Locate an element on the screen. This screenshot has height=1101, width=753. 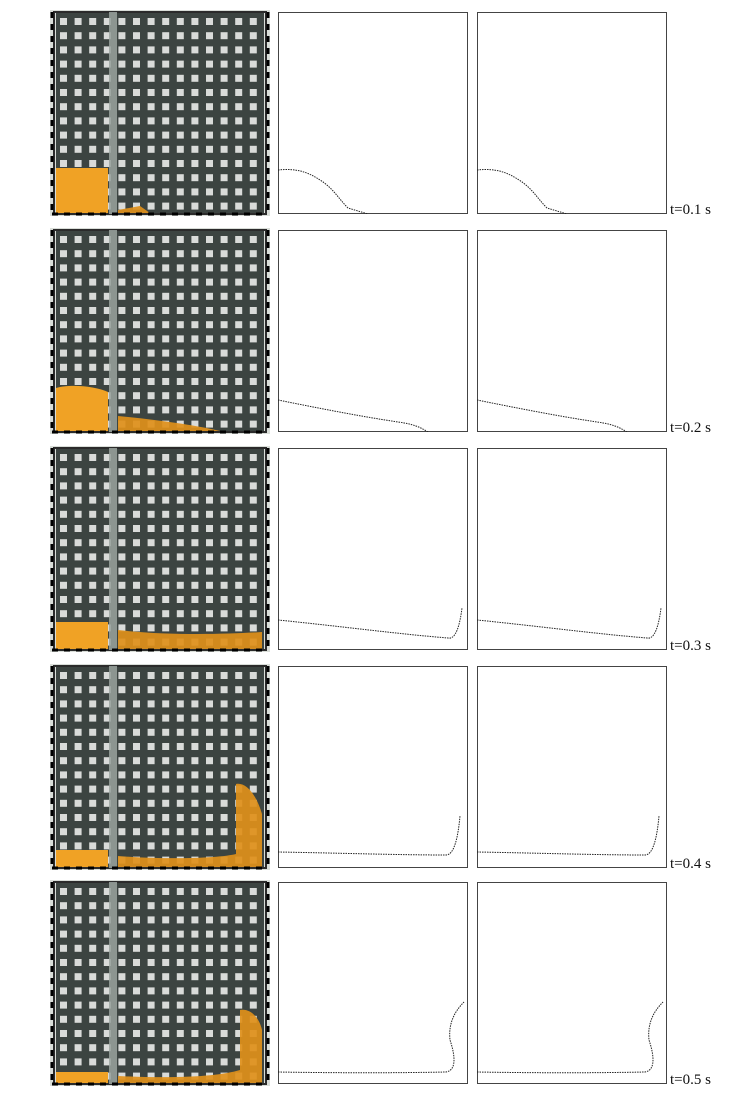
experiment-photo is located at coordinates (160, 767).